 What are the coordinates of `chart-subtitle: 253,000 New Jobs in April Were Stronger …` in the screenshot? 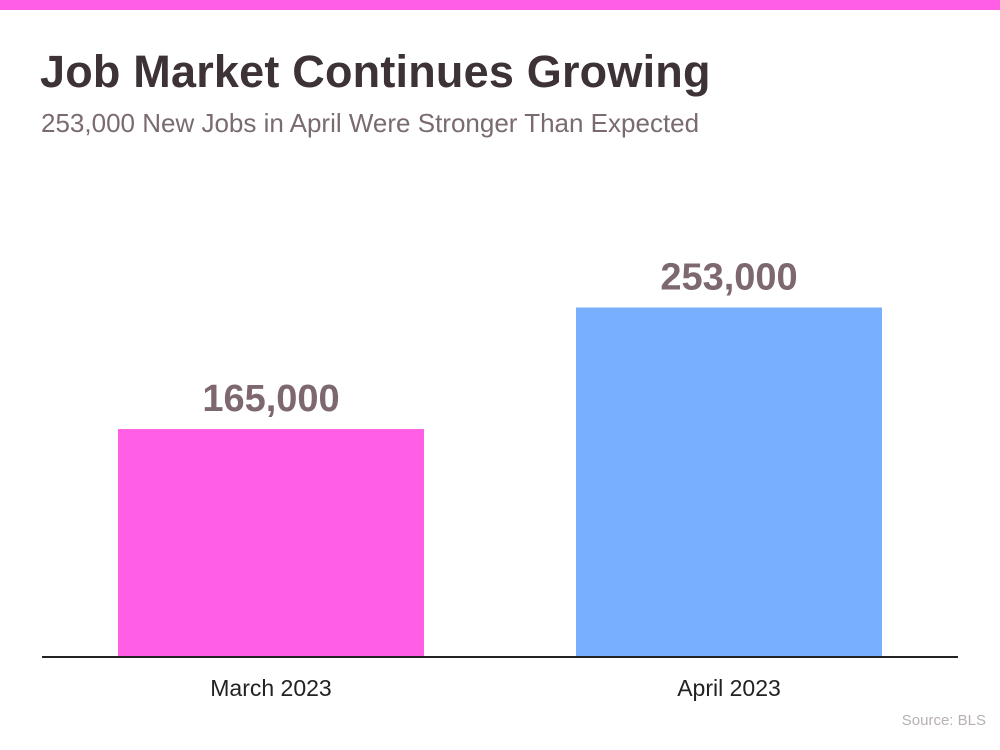 It's located at (370, 123).